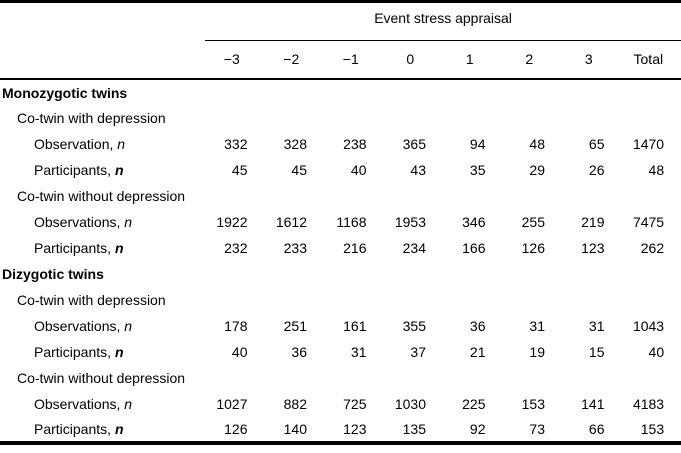 Image resolution: width=681 pixels, height=453 pixels. Describe the element at coordinates (648, 326) in the screenshot. I see `value-cell: 1043` at that location.